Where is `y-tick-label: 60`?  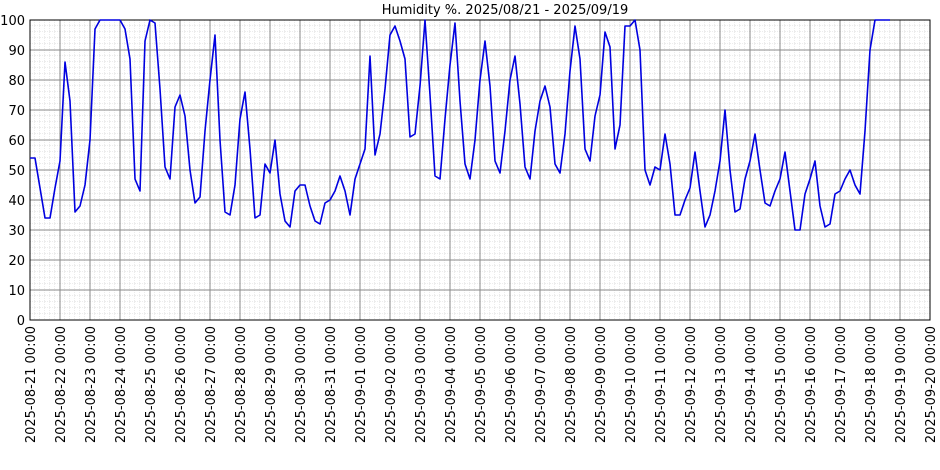
y-tick-label: 60 is located at coordinates (16, 141).